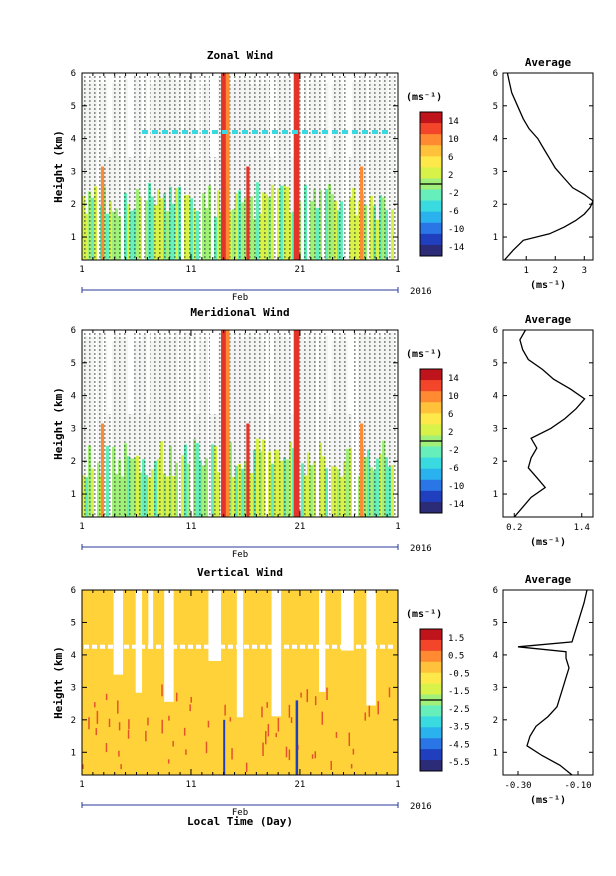 This screenshot has width=616, height=876. I want to click on colorbar-tick-label: 14, so click(453, 122).